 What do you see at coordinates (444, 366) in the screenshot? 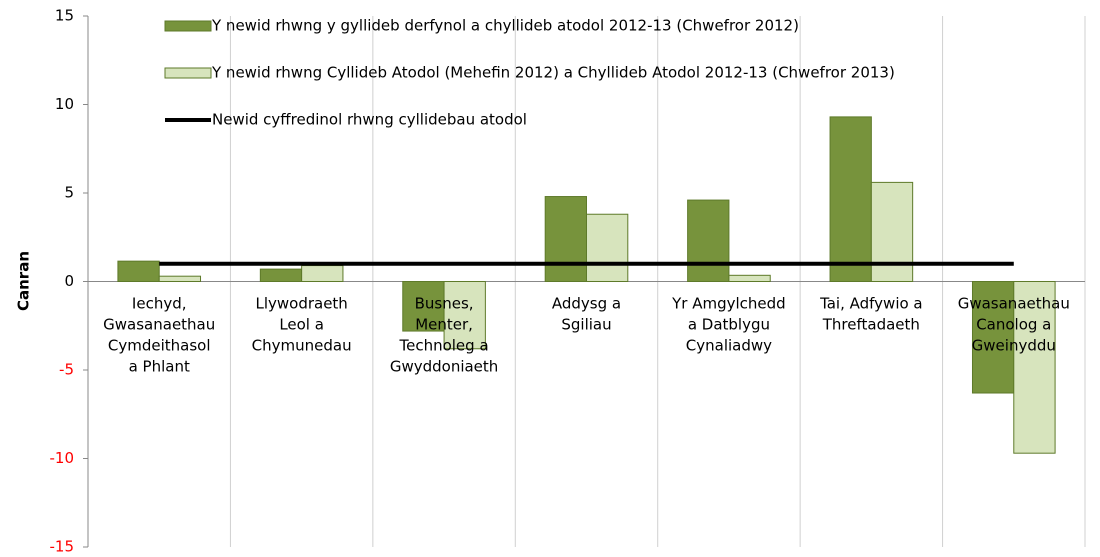
I see `x-tick-label-line: Gwyddoniaeth` at bounding box center [444, 366].